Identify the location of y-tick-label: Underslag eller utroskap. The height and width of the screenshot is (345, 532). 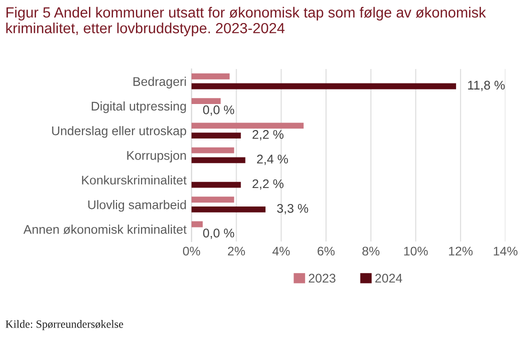
(119, 132).